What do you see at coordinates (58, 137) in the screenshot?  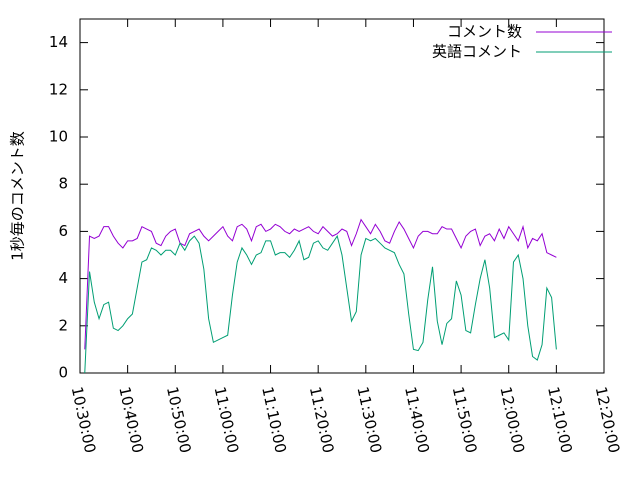 I see `y-tick-label: 10` at bounding box center [58, 137].